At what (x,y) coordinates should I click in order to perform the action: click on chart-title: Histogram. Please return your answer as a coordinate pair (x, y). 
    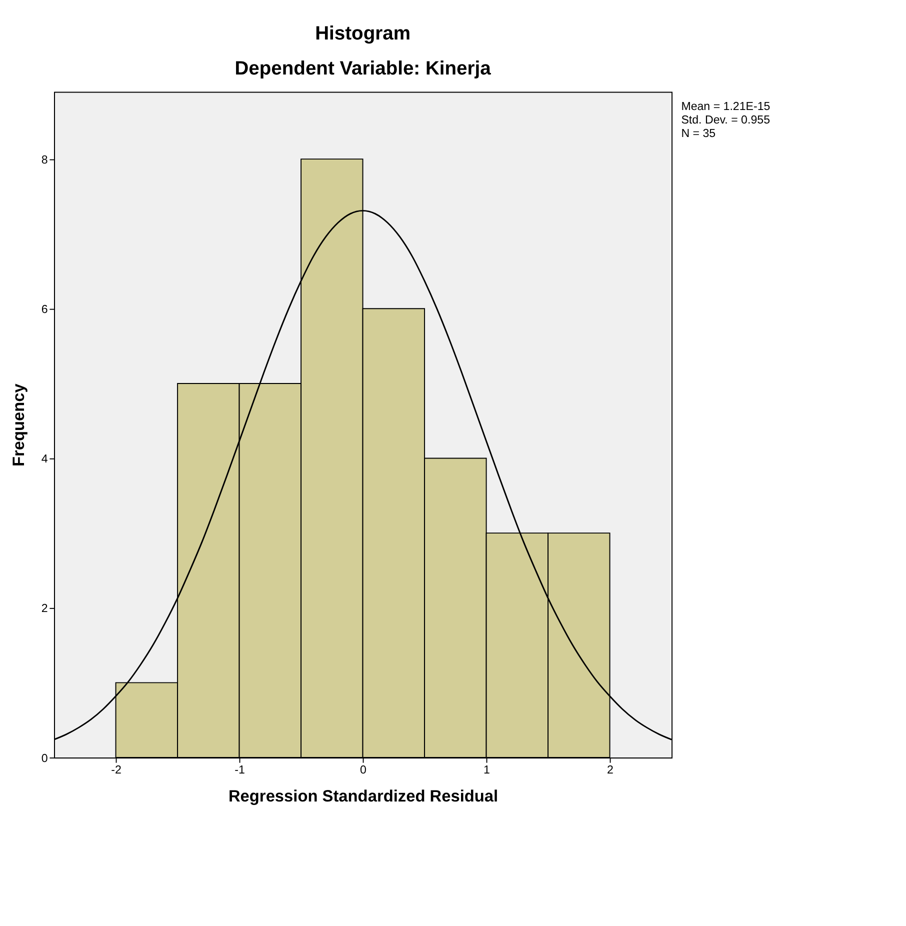
    Looking at the image, I should click on (362, 34).